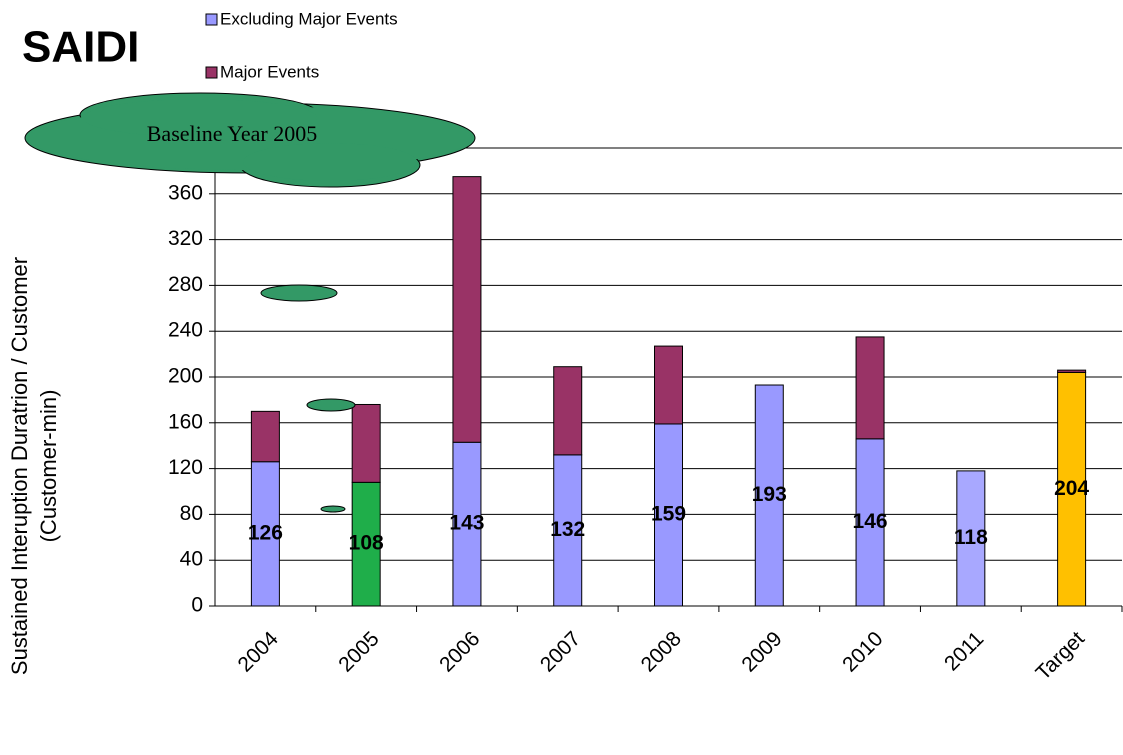  Describe the element at coordinates (80, 47) in the screenshot. I see `chart-title: SAIDI` at that location.